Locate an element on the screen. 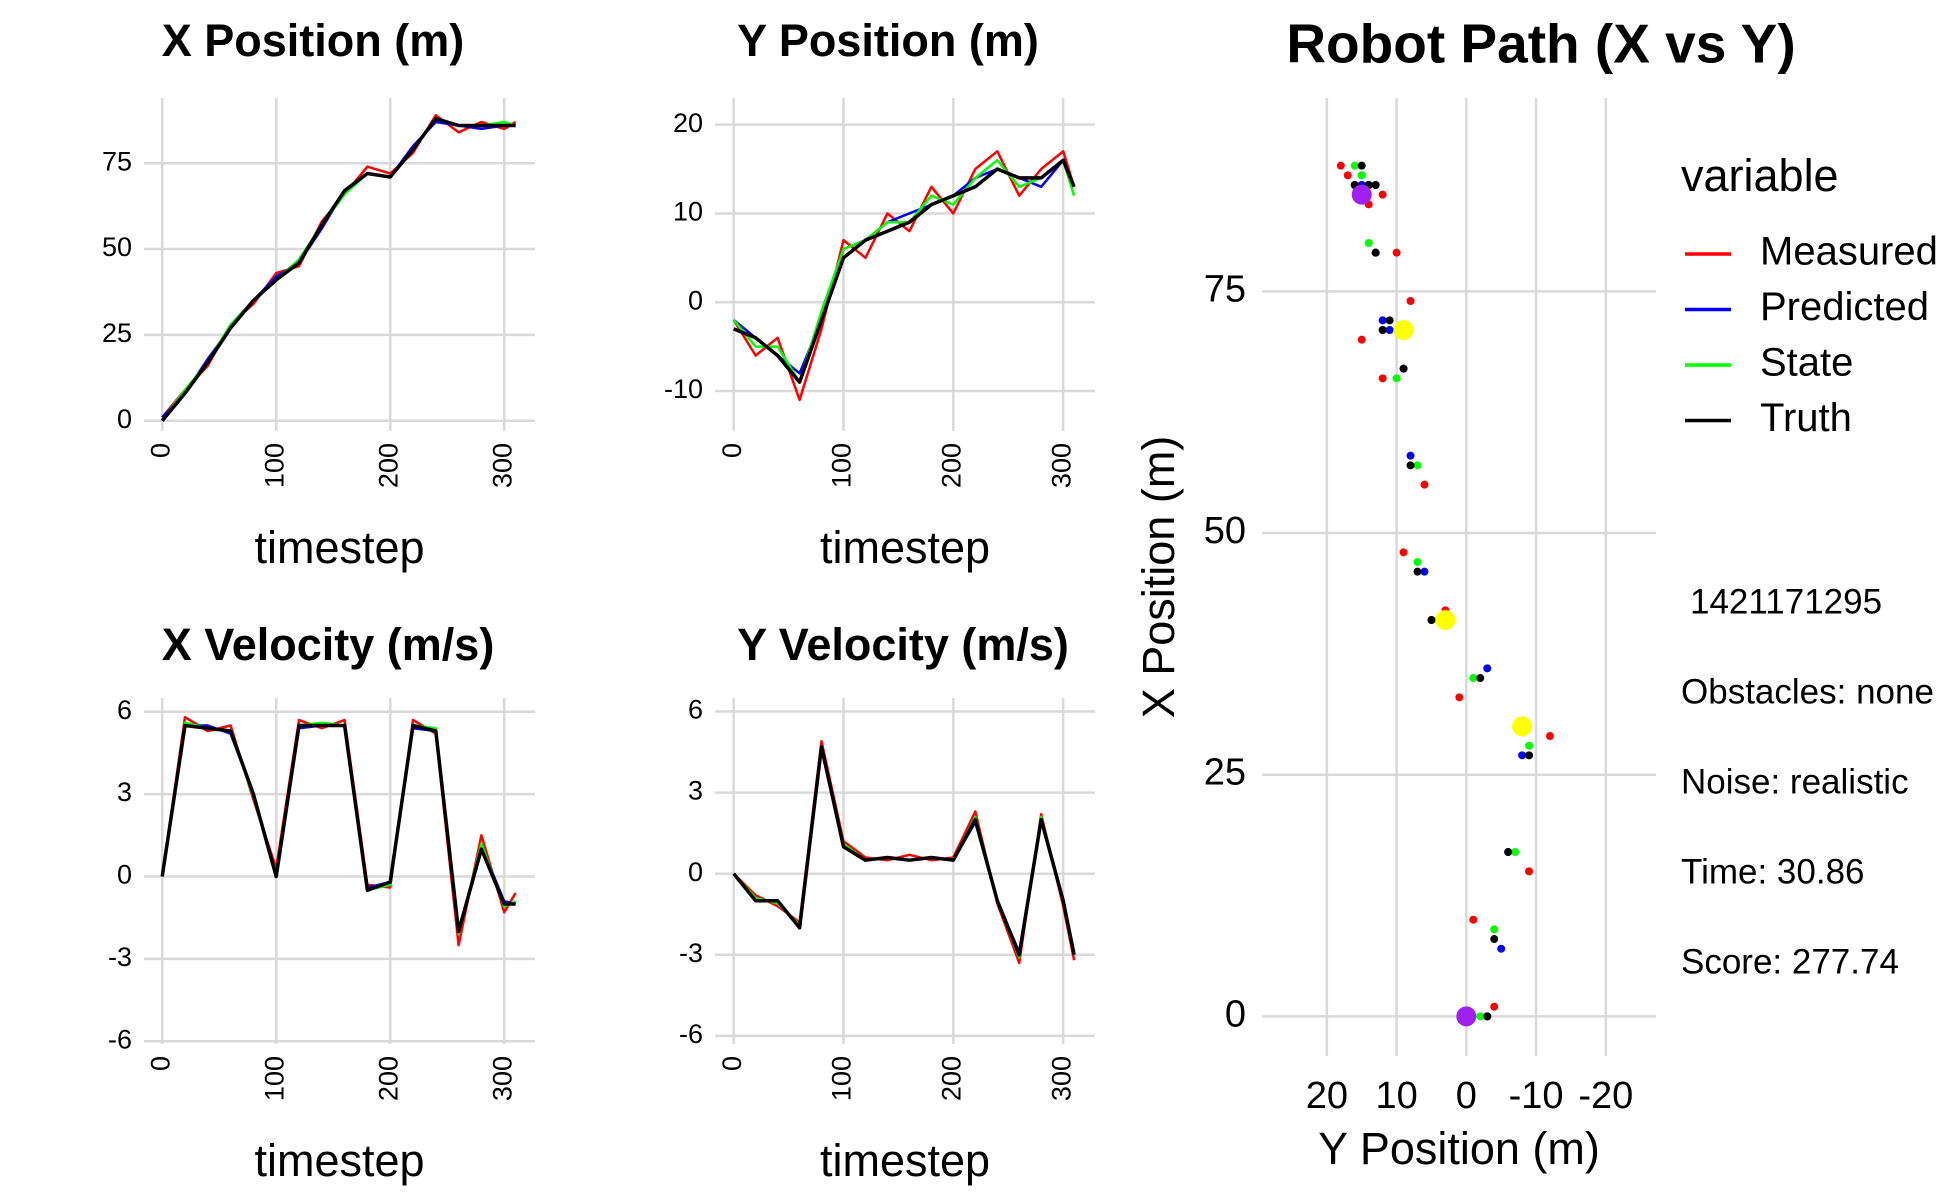 This screenshot has height=1200, width=1950. chart-title: Y Velocity (m/s) is located at coordinates (903, 644).